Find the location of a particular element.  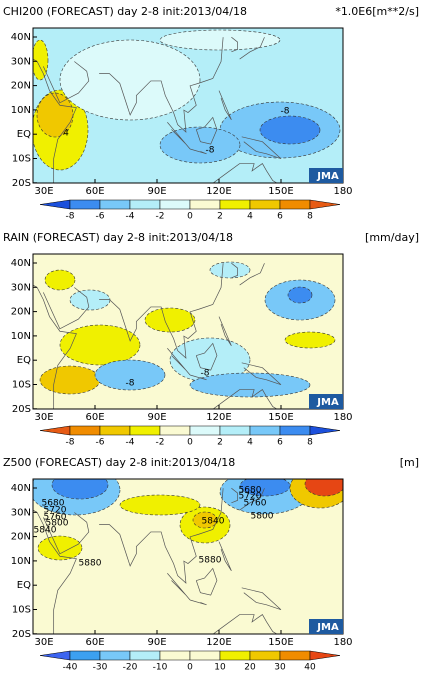

colorbar-label: 10 is located at coordinates (220, 668).